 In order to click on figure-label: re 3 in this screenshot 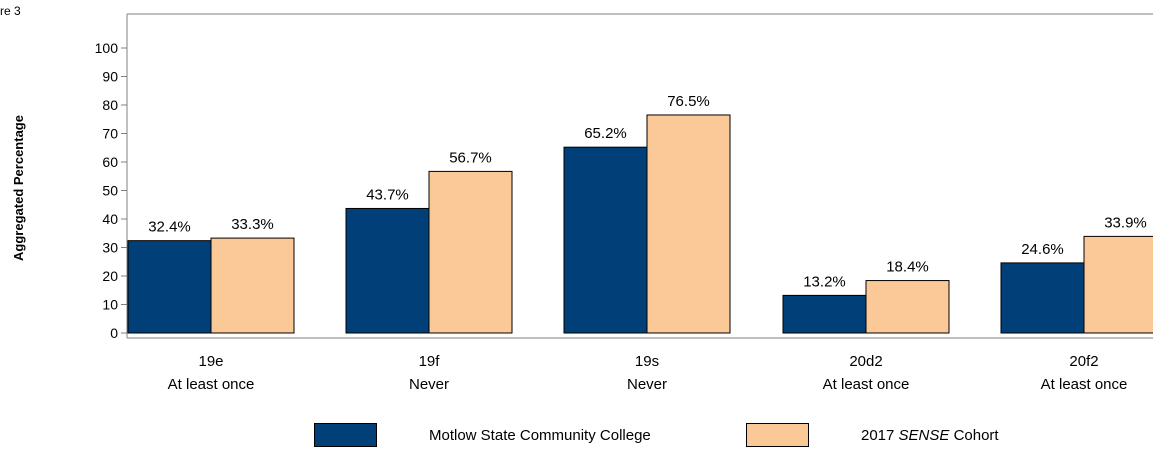, I will do `click(10, 11)`.